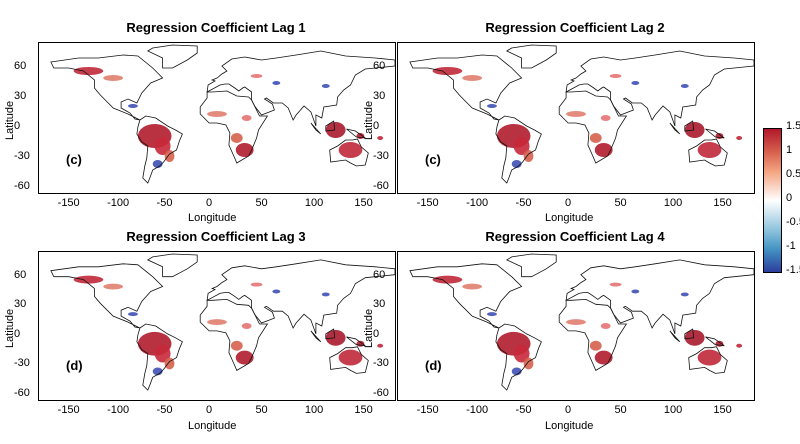  I want to click on colorbar-tick-label: -1.5, so click(793, 270).